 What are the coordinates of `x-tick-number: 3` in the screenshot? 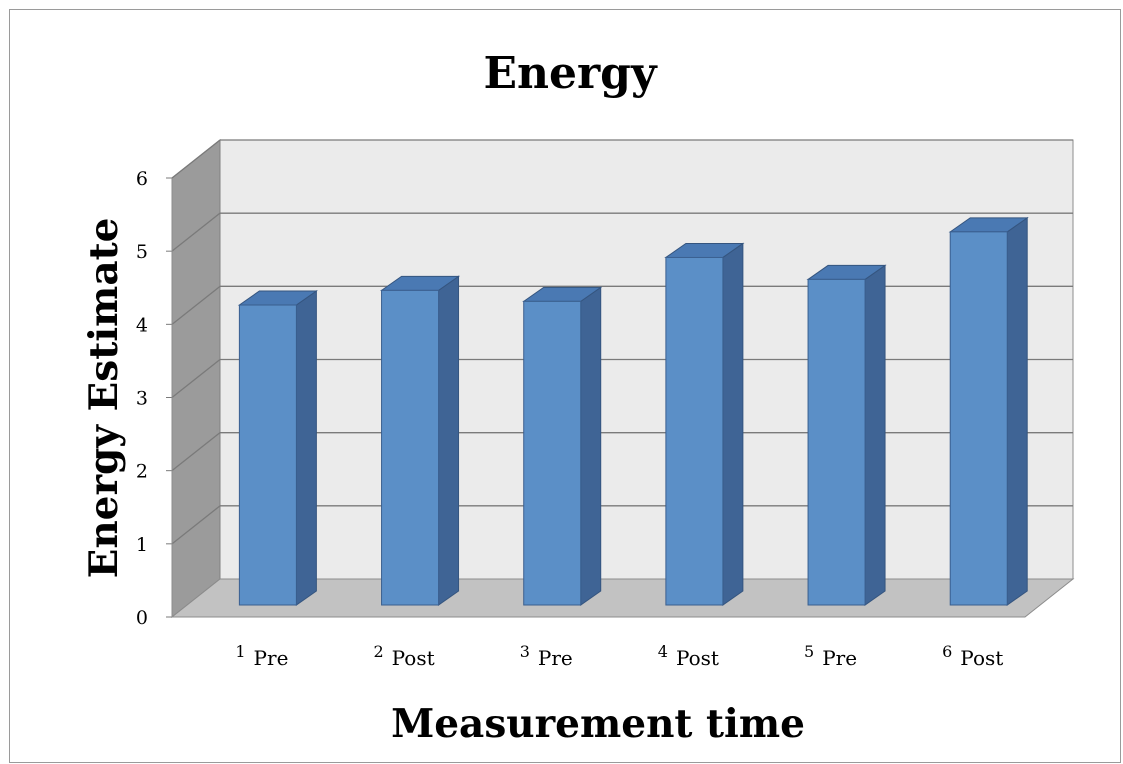 It's located at (525, 651).